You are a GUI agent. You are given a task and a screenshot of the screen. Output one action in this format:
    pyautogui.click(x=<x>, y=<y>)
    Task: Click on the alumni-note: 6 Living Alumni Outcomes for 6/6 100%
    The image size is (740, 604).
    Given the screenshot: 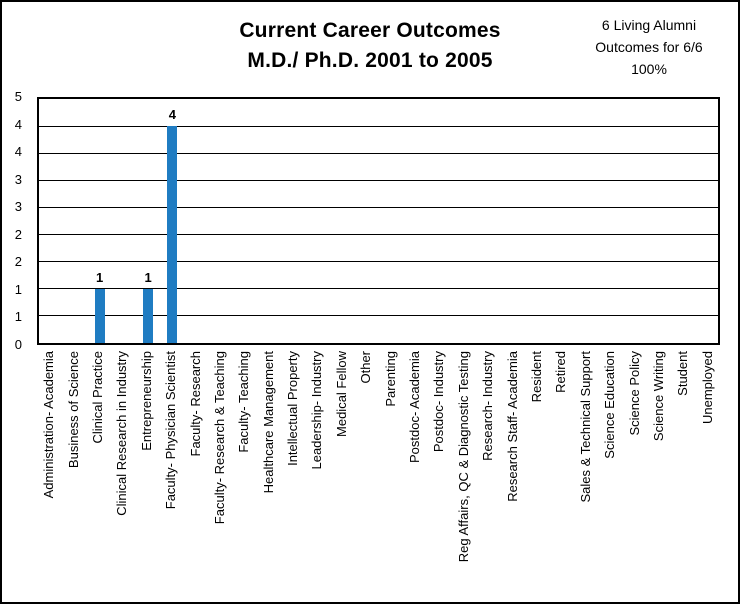 What is the action you would take?
    pyautogui.click(x=649, y=47)
    